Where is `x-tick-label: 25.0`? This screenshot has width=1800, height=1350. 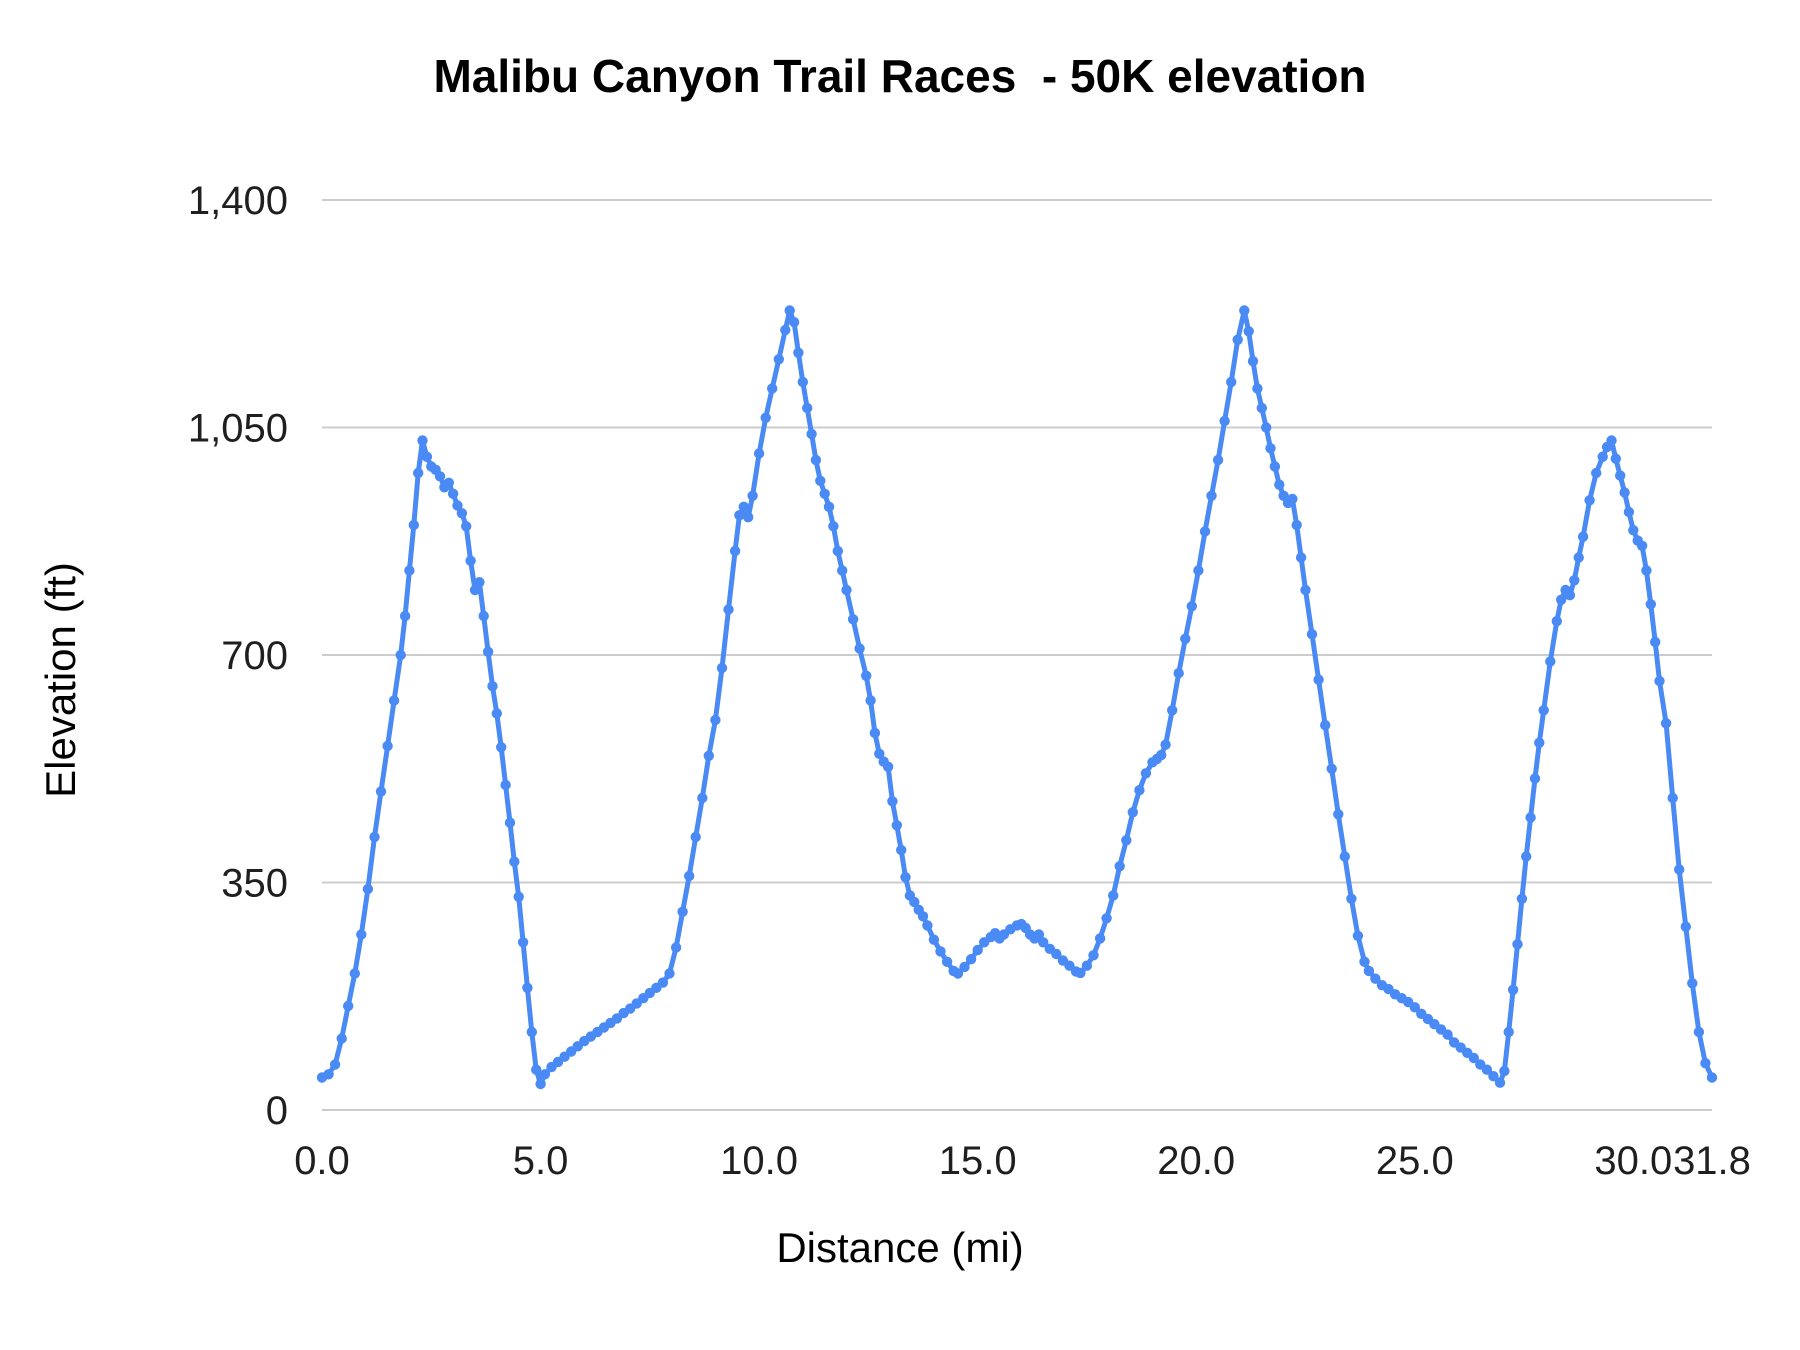
x-tick-label: 25.0 is located at coordinates (1415, 1161).